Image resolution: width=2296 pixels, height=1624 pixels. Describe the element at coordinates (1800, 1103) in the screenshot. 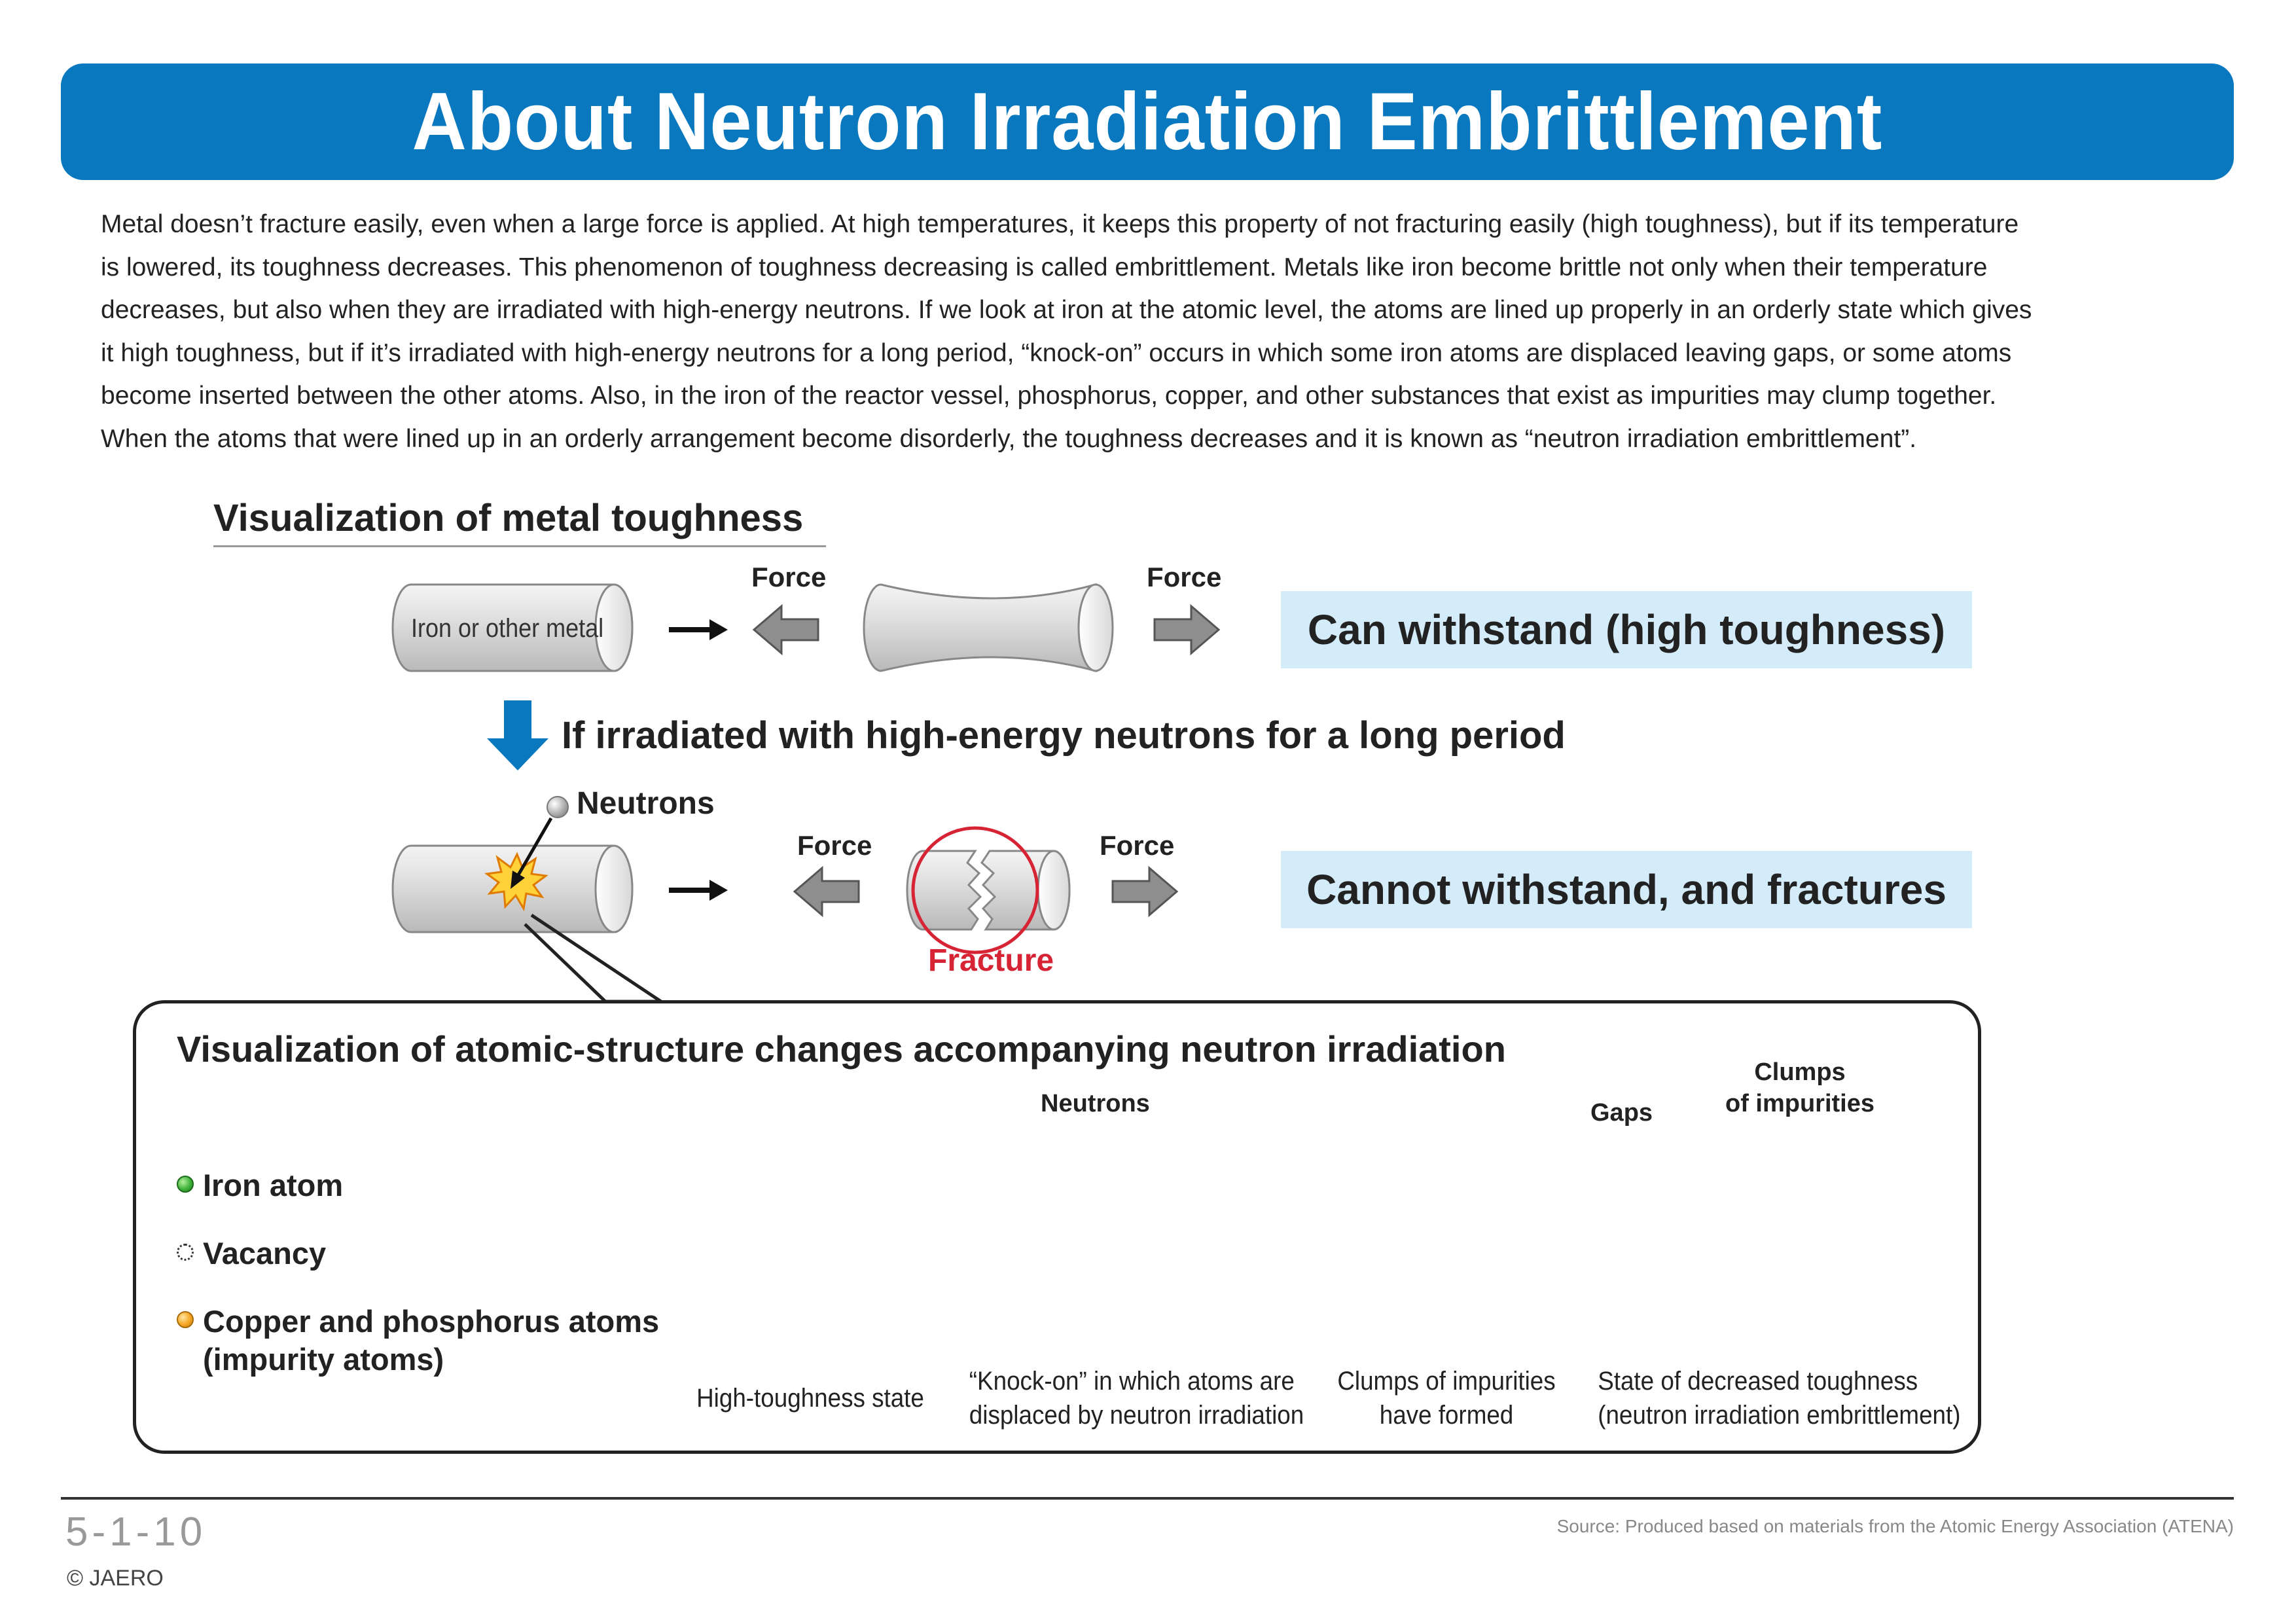

I see `clumps-label-line: of impurities` at that location.